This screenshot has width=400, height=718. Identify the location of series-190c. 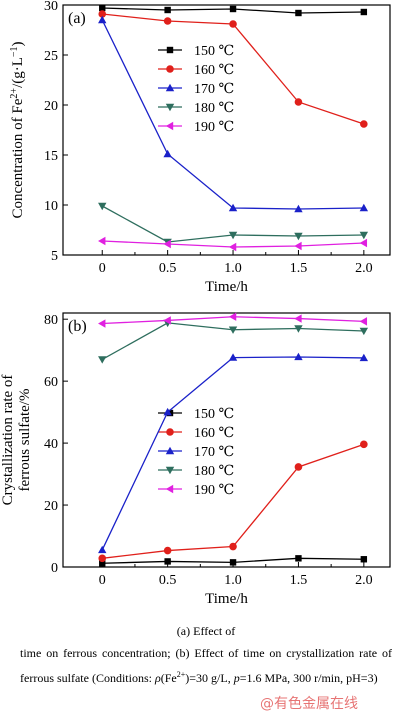
(233, 320).